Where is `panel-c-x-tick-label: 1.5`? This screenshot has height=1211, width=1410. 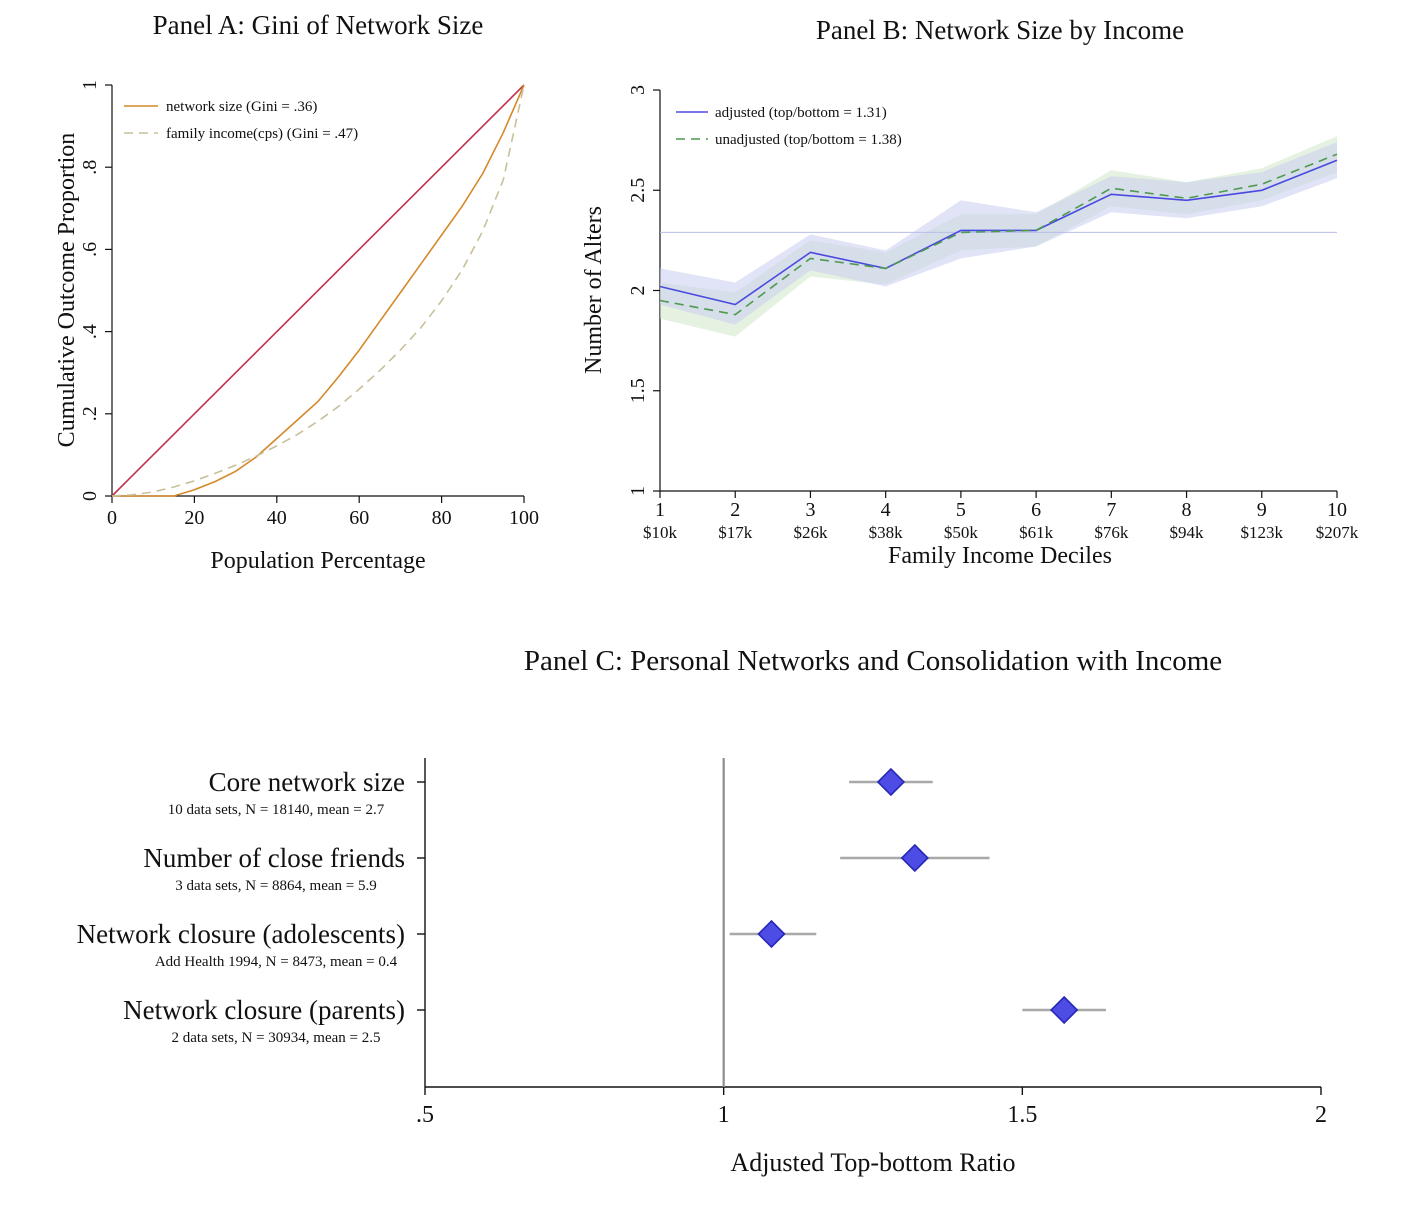 panel-c-x-tick-label: 1.5 is located at coordinates (1022, 1115).